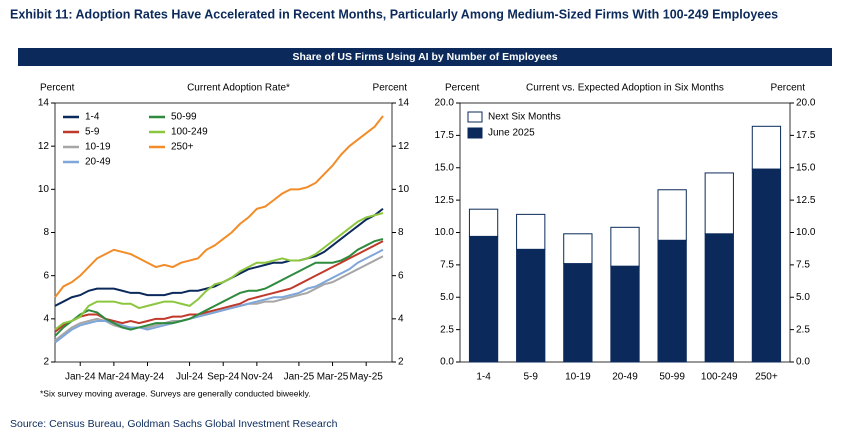  What do you see at coordinates (445, 103) in the screenshot?
I see `y-tick-label: 20.0` at bounding box center [445, 103].